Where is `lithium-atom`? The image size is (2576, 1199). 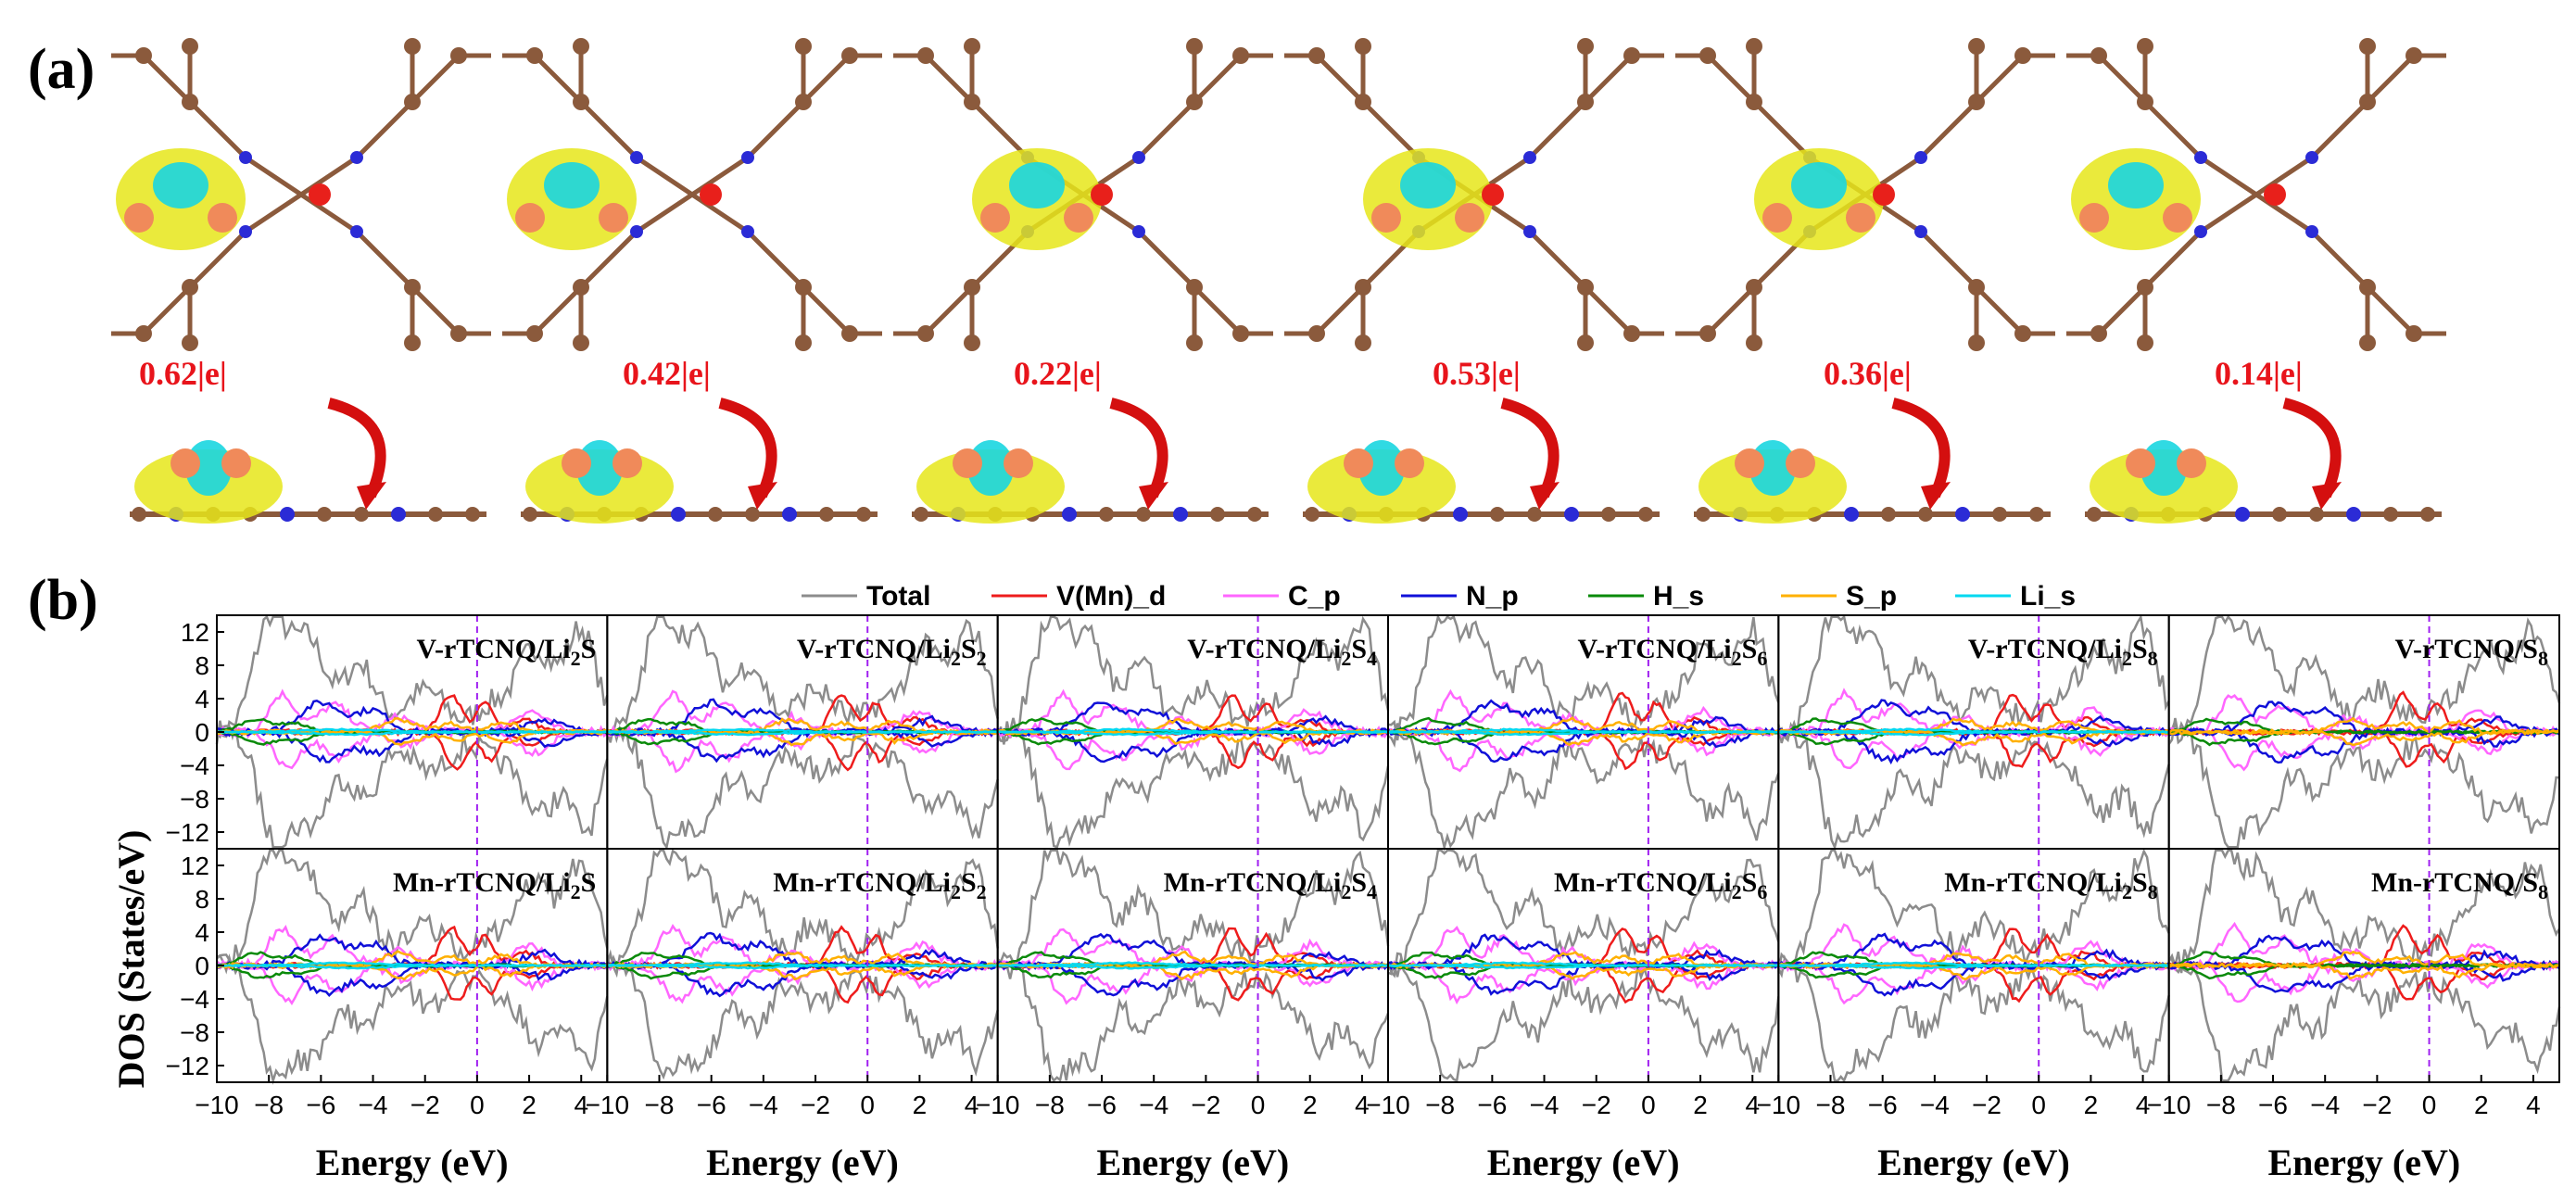 lithium-atom is located at coordinates (627, 463).